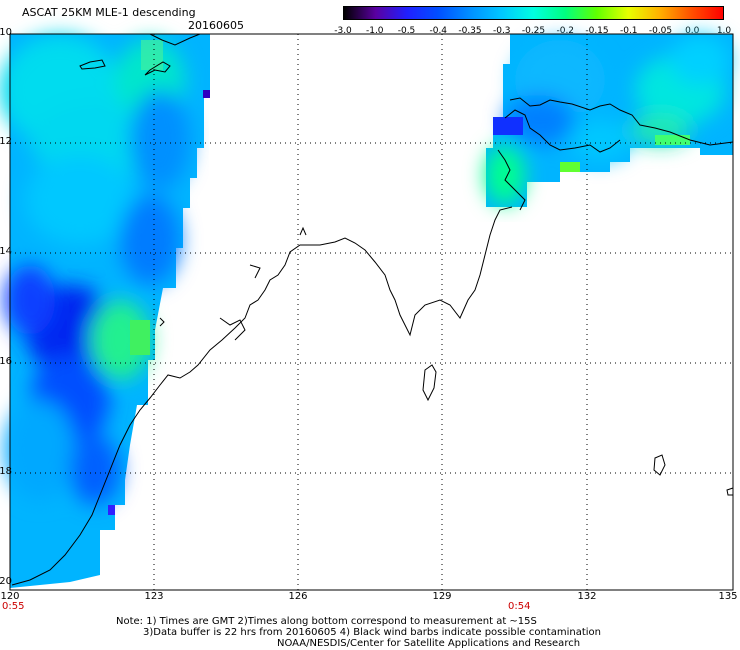  What do you see at coordinates (628, 31) in the screenshot?
I see `colorbar-tick-label: -0.1` at bounding box center [628, 31].